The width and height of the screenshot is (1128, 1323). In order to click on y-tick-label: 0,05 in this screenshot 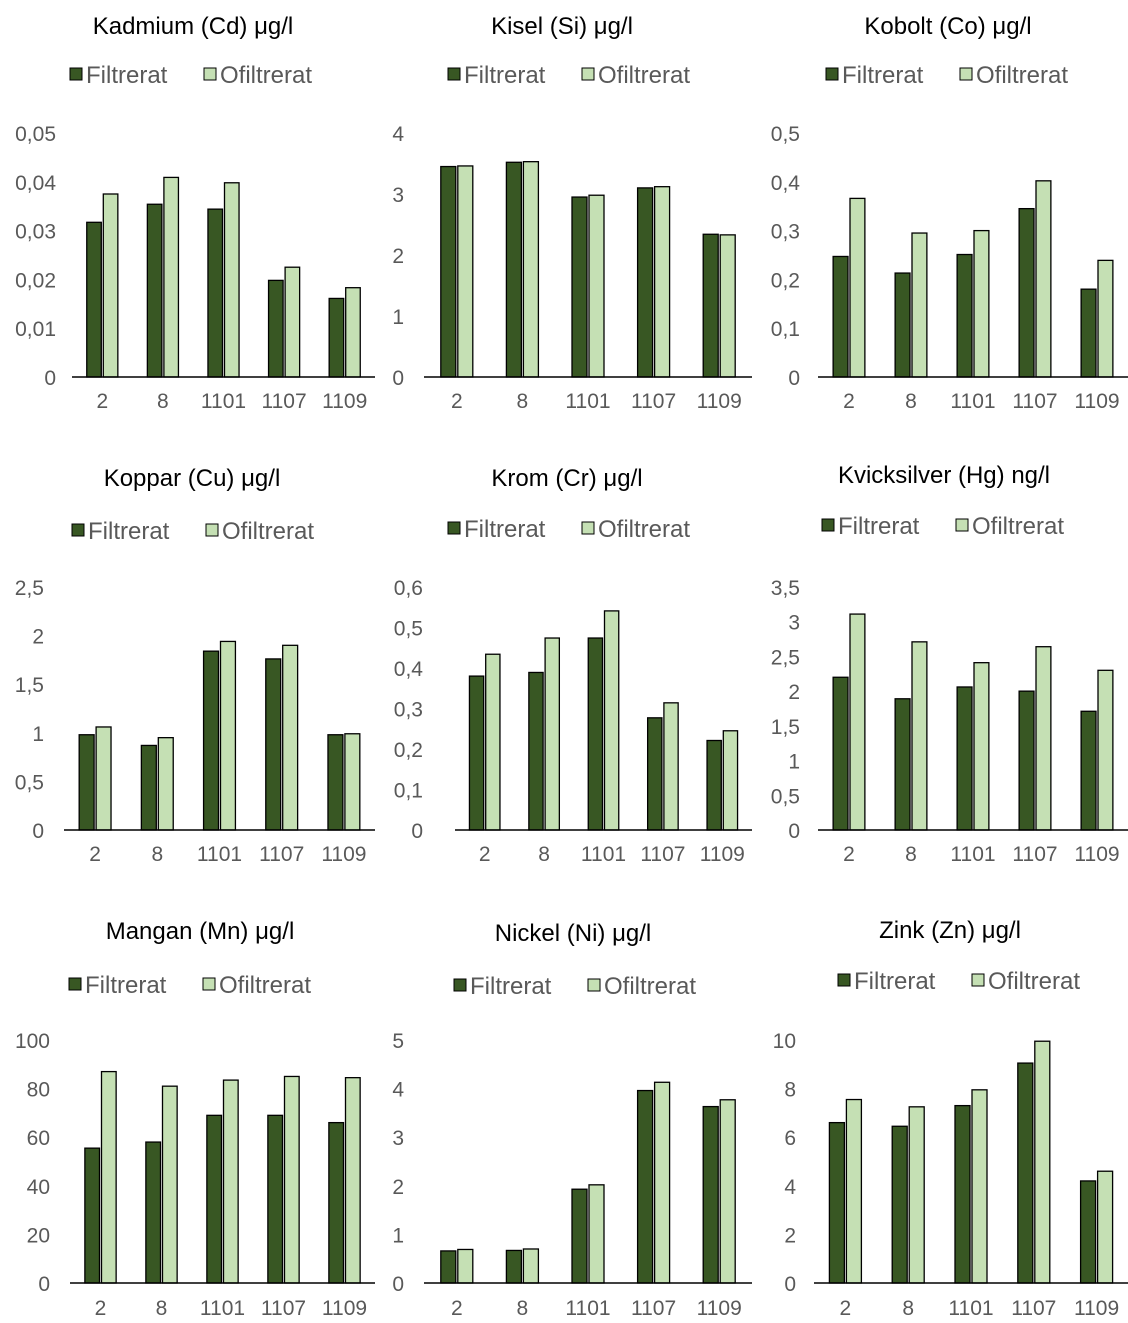, I will do `click(35, 134)`.